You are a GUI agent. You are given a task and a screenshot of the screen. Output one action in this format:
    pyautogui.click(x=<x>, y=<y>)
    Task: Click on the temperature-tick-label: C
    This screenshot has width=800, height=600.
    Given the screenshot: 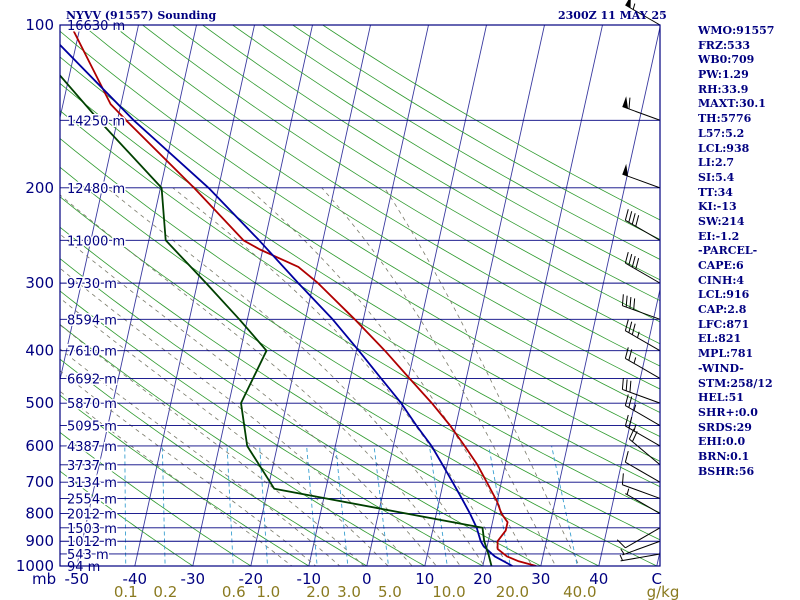 What is the action you would take?
    pyautogui.click(x=657, y=579)
    